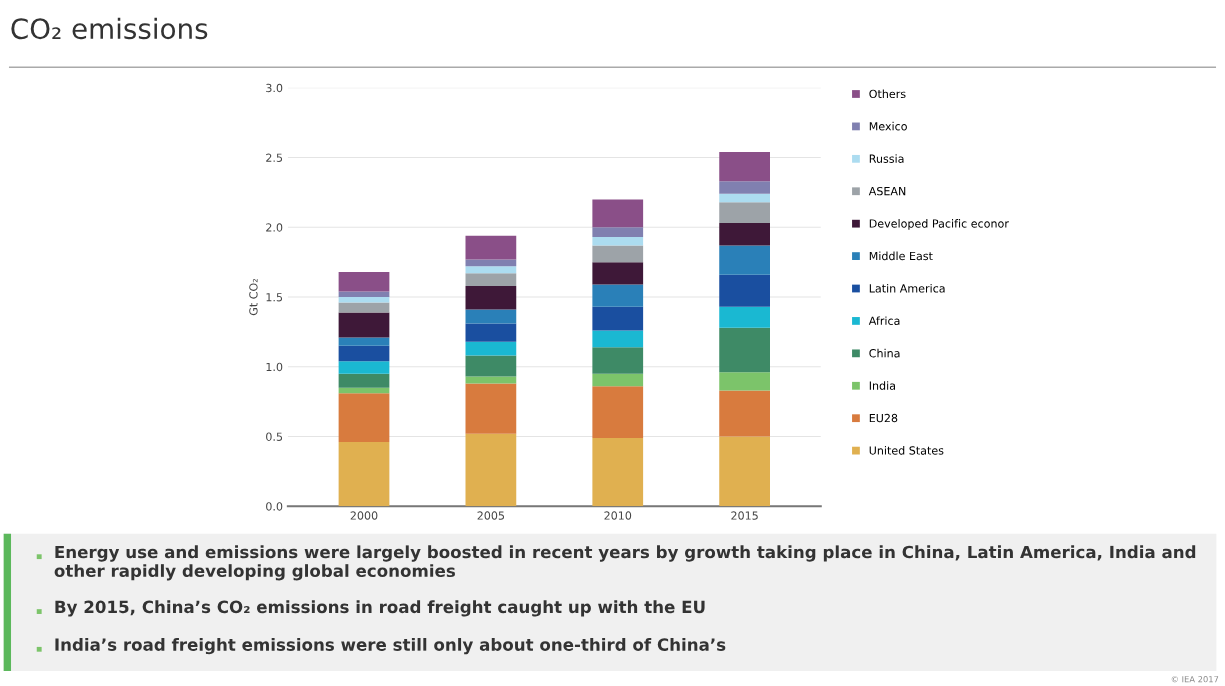  I want to click on legend-label: United States, so click(906, 450).